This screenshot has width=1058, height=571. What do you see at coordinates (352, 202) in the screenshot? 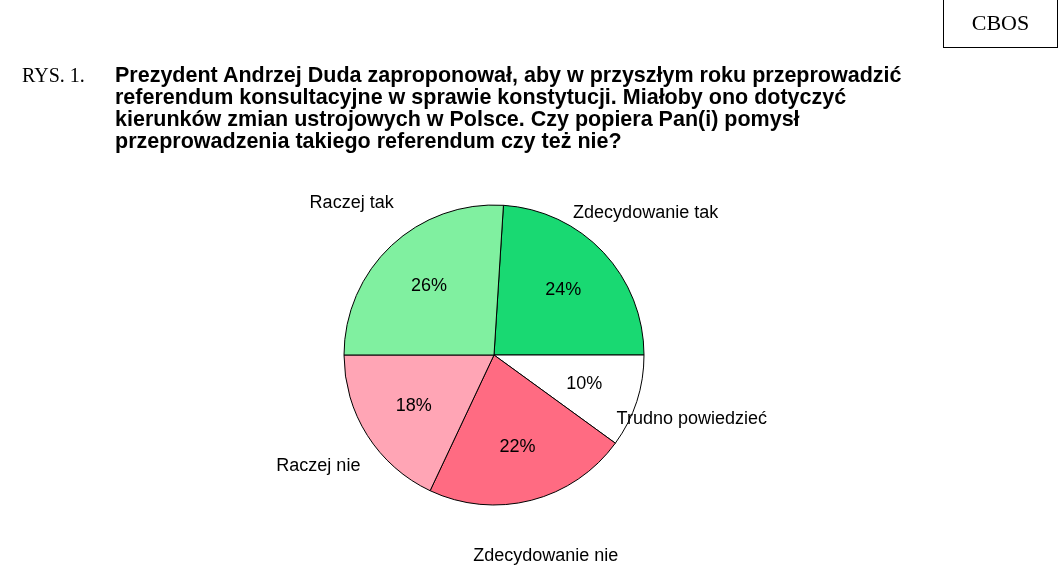
I see `slice-label: Raczej tak` at bounding box center [352, 202].